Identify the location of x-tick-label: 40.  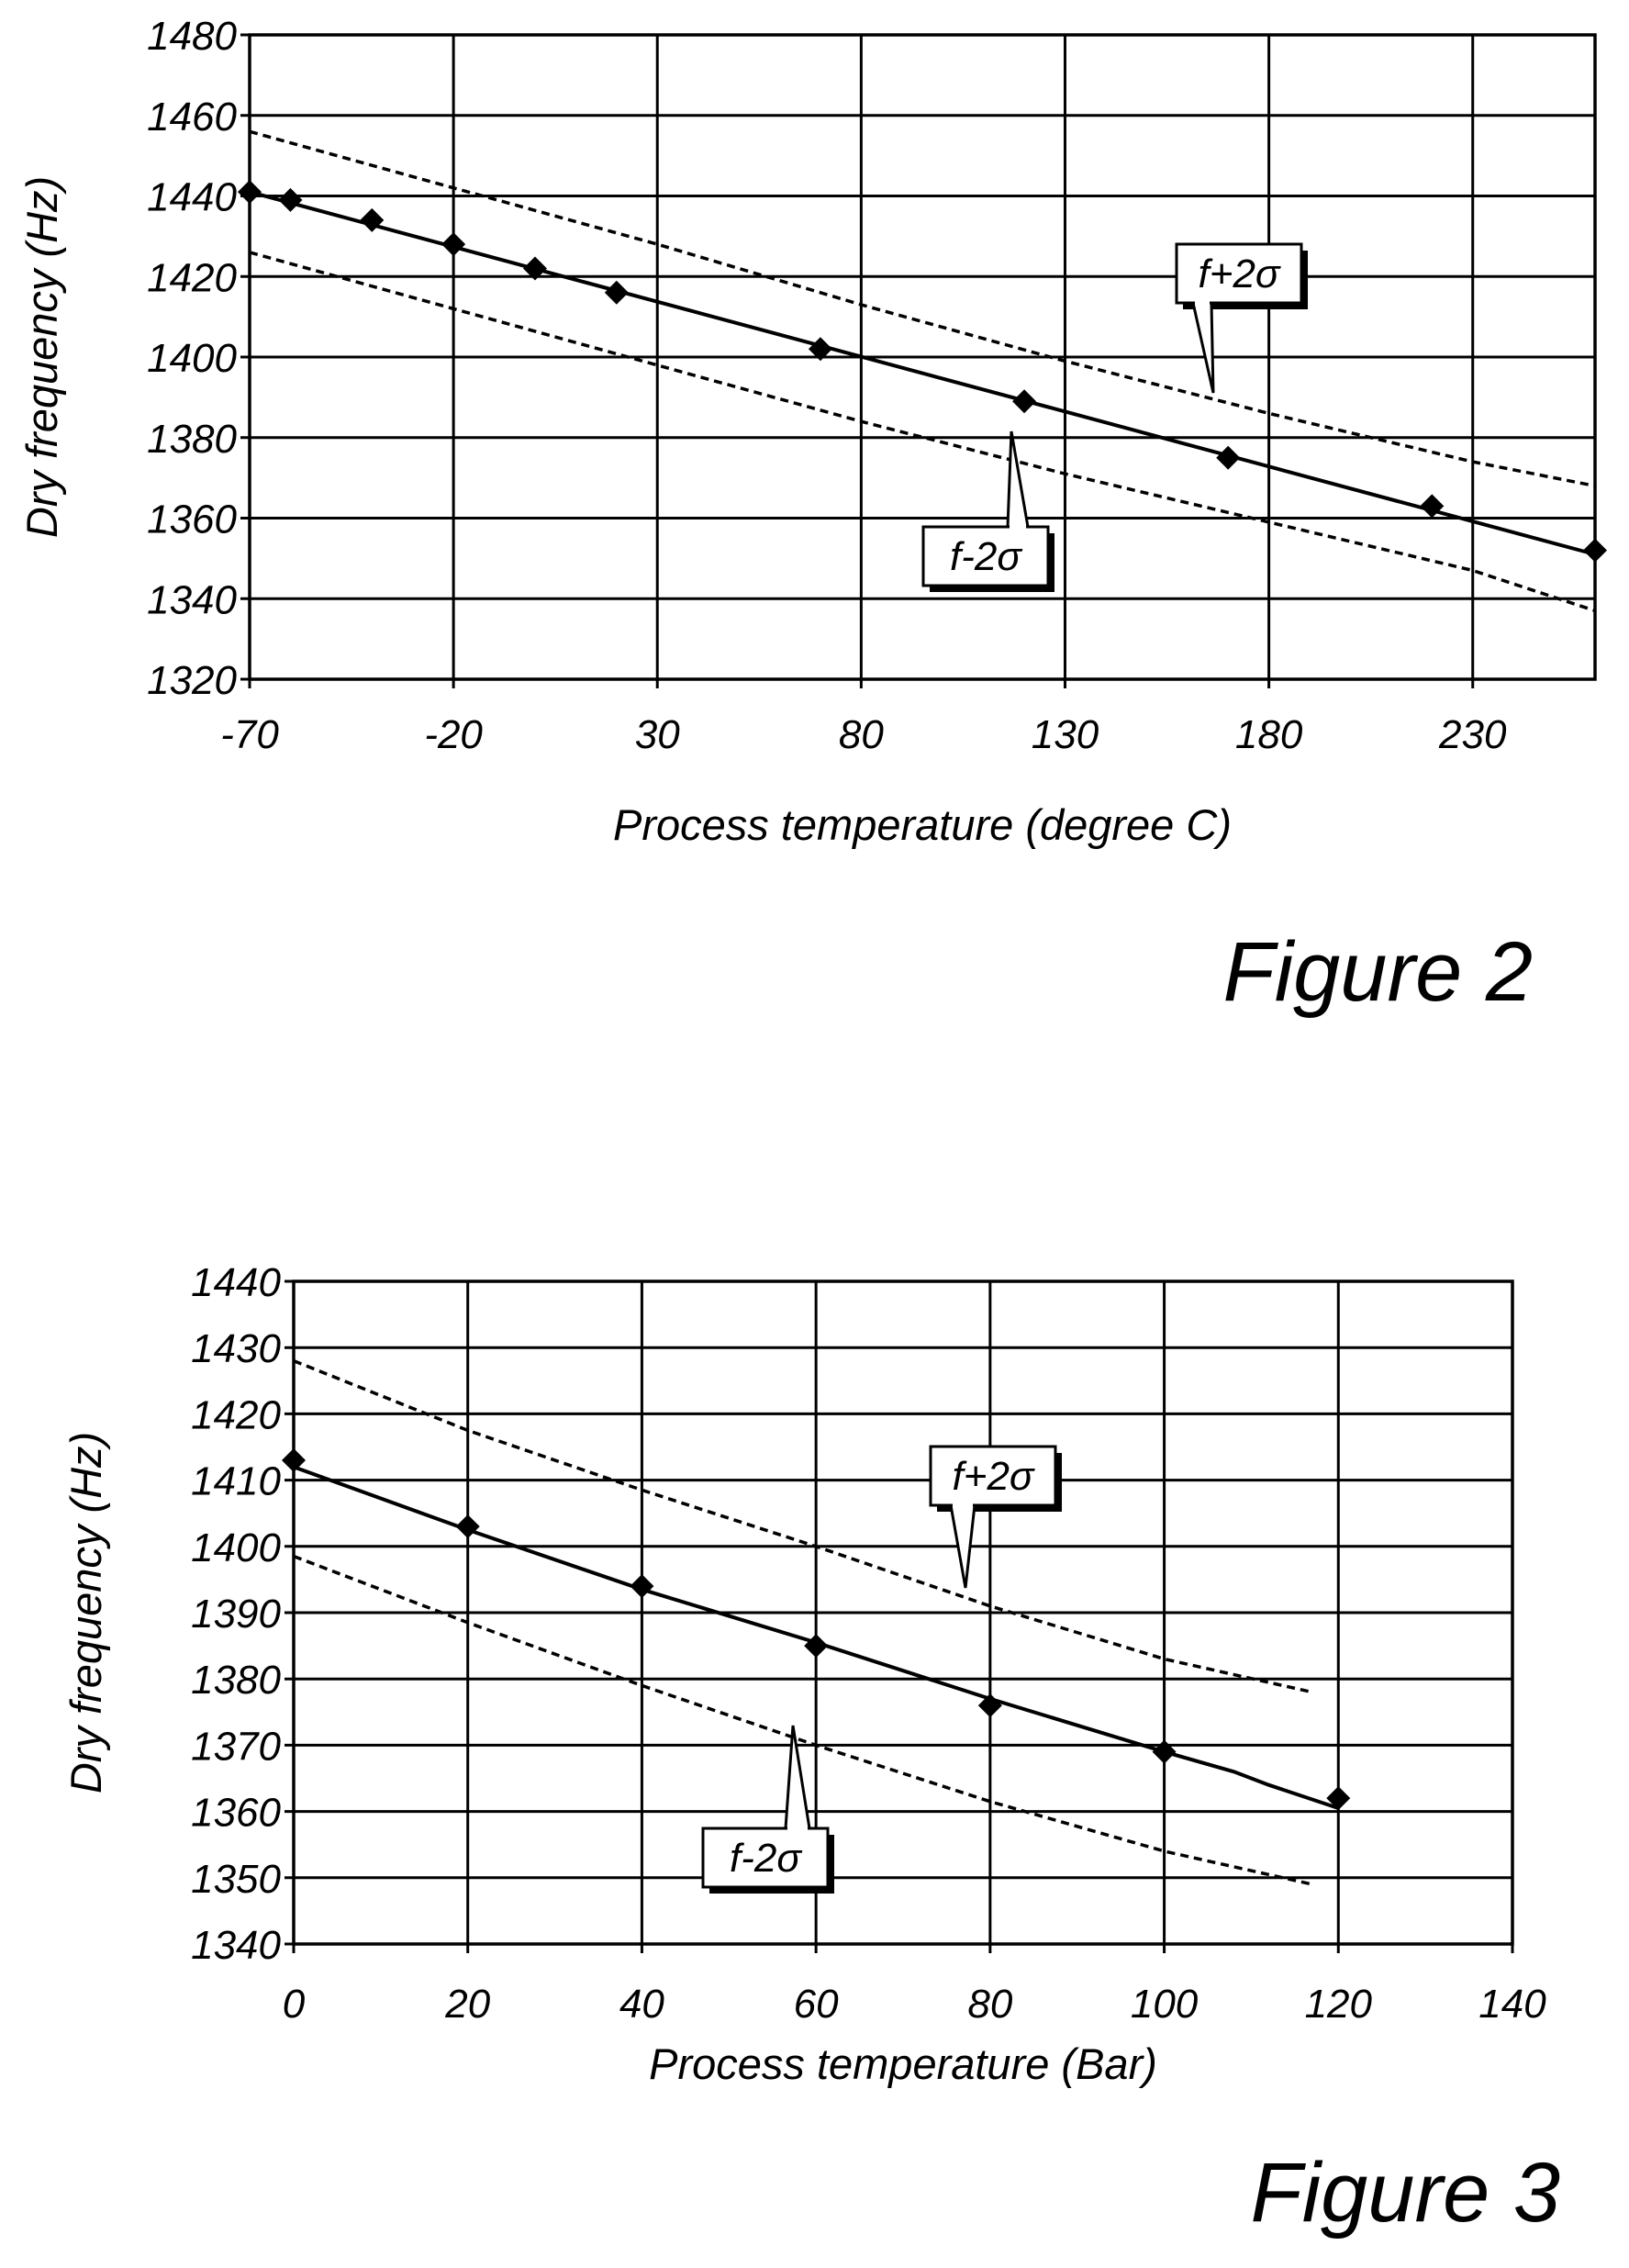
(641, 2004).